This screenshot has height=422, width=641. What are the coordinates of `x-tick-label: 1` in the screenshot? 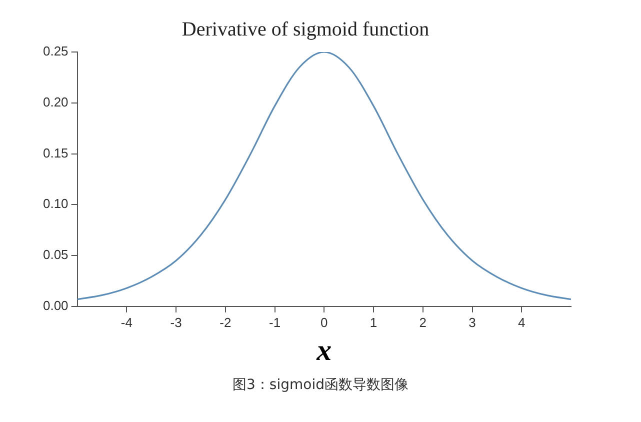 It's located at (374, 322).